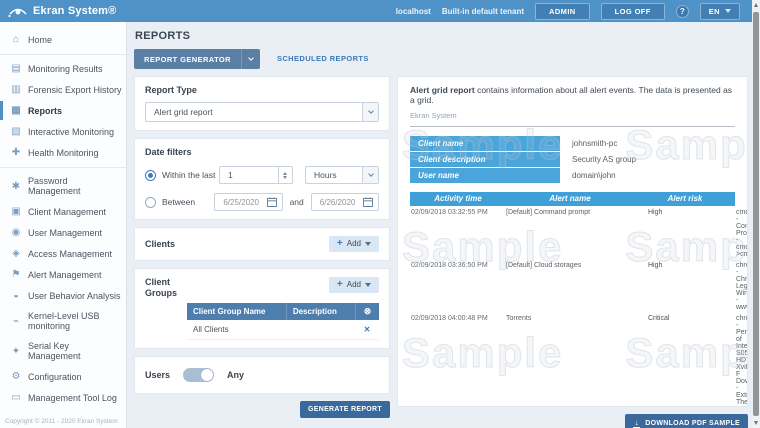 Image resolution: width=760 pixels, height=428 pixels. Describe the element at coordinates (320, 329) in the screenshot. I see `client-group-description` at that location.